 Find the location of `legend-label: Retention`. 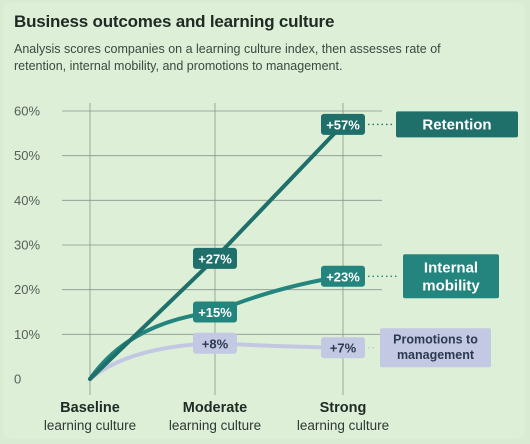

legend-label: Retention is located at coordinates (456, 124).